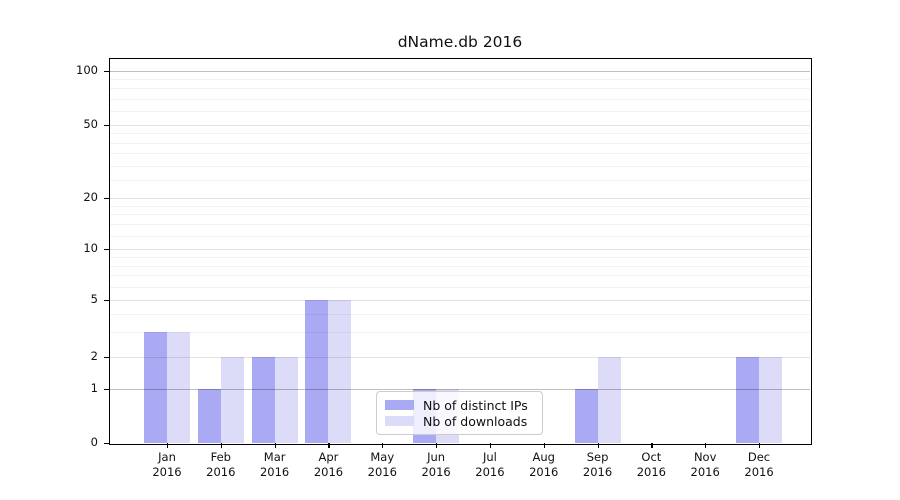  I want to click on legend: Nb of distinct IPs Nb of downloads, so click(459, 413).